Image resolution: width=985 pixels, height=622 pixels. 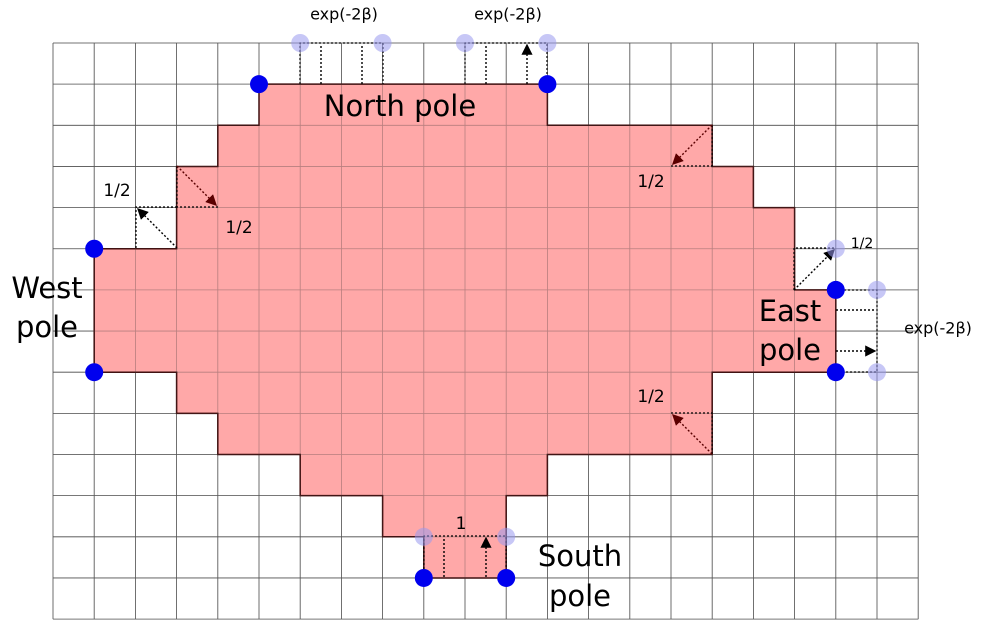 I want to click on east-pole-label: pole, so click(x=790, y=350).